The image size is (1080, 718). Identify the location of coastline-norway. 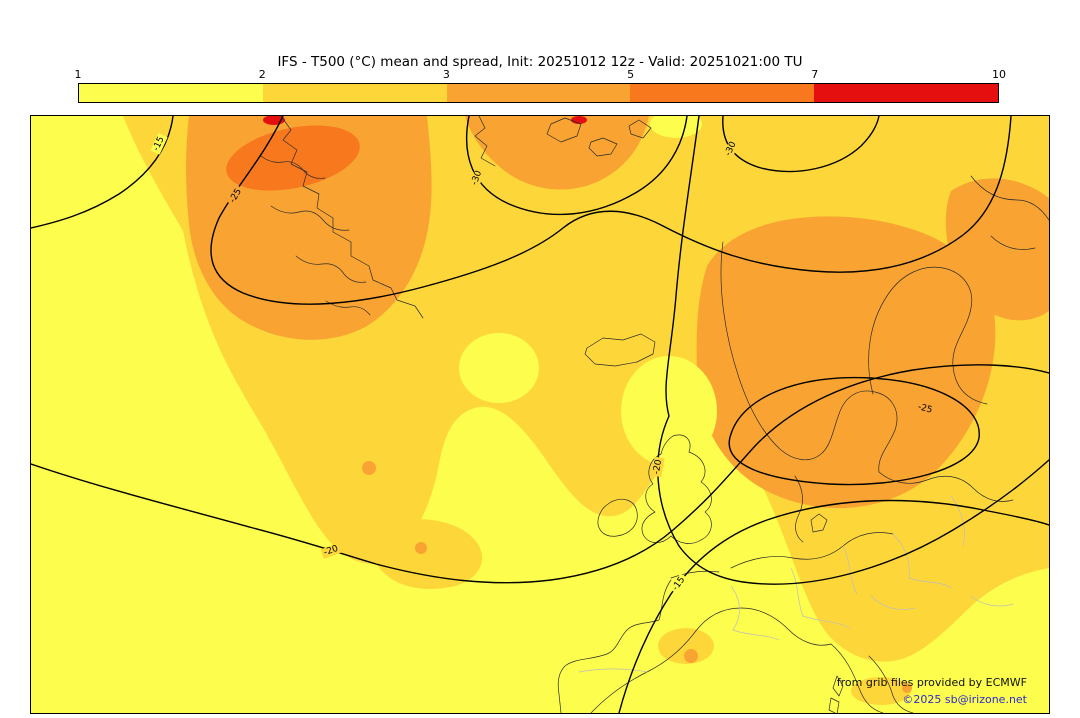
(809, 357).